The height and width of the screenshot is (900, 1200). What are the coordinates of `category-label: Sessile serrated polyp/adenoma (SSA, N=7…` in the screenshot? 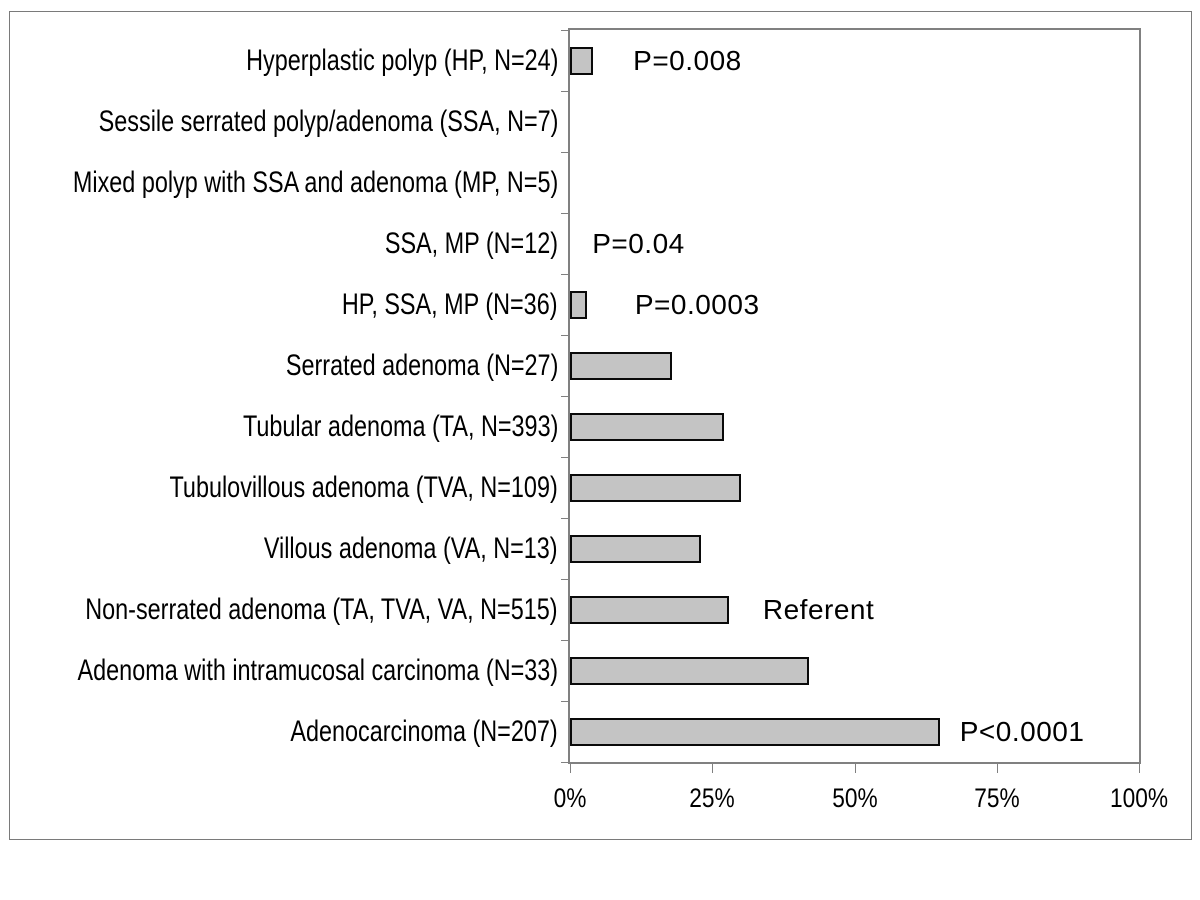 It's located at (328, 121).